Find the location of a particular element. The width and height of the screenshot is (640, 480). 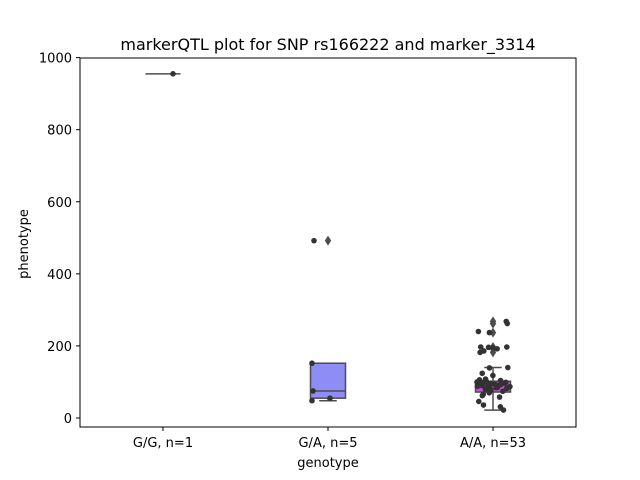

x-tick-label: G/A, n=5 is located at coordinates (327, 443).